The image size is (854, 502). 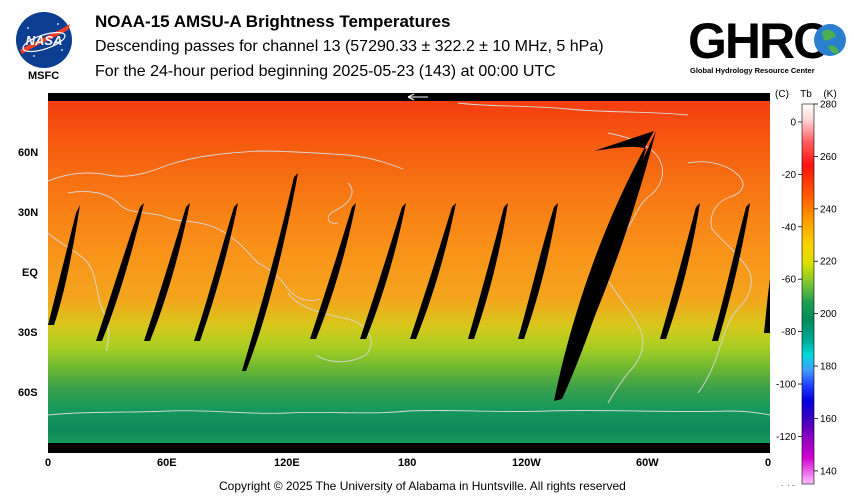 What do you see at coordinates (782, 94) in the screenshot?
I see `colorbar-unit-c: (C)` at bounding box center [782, 94].